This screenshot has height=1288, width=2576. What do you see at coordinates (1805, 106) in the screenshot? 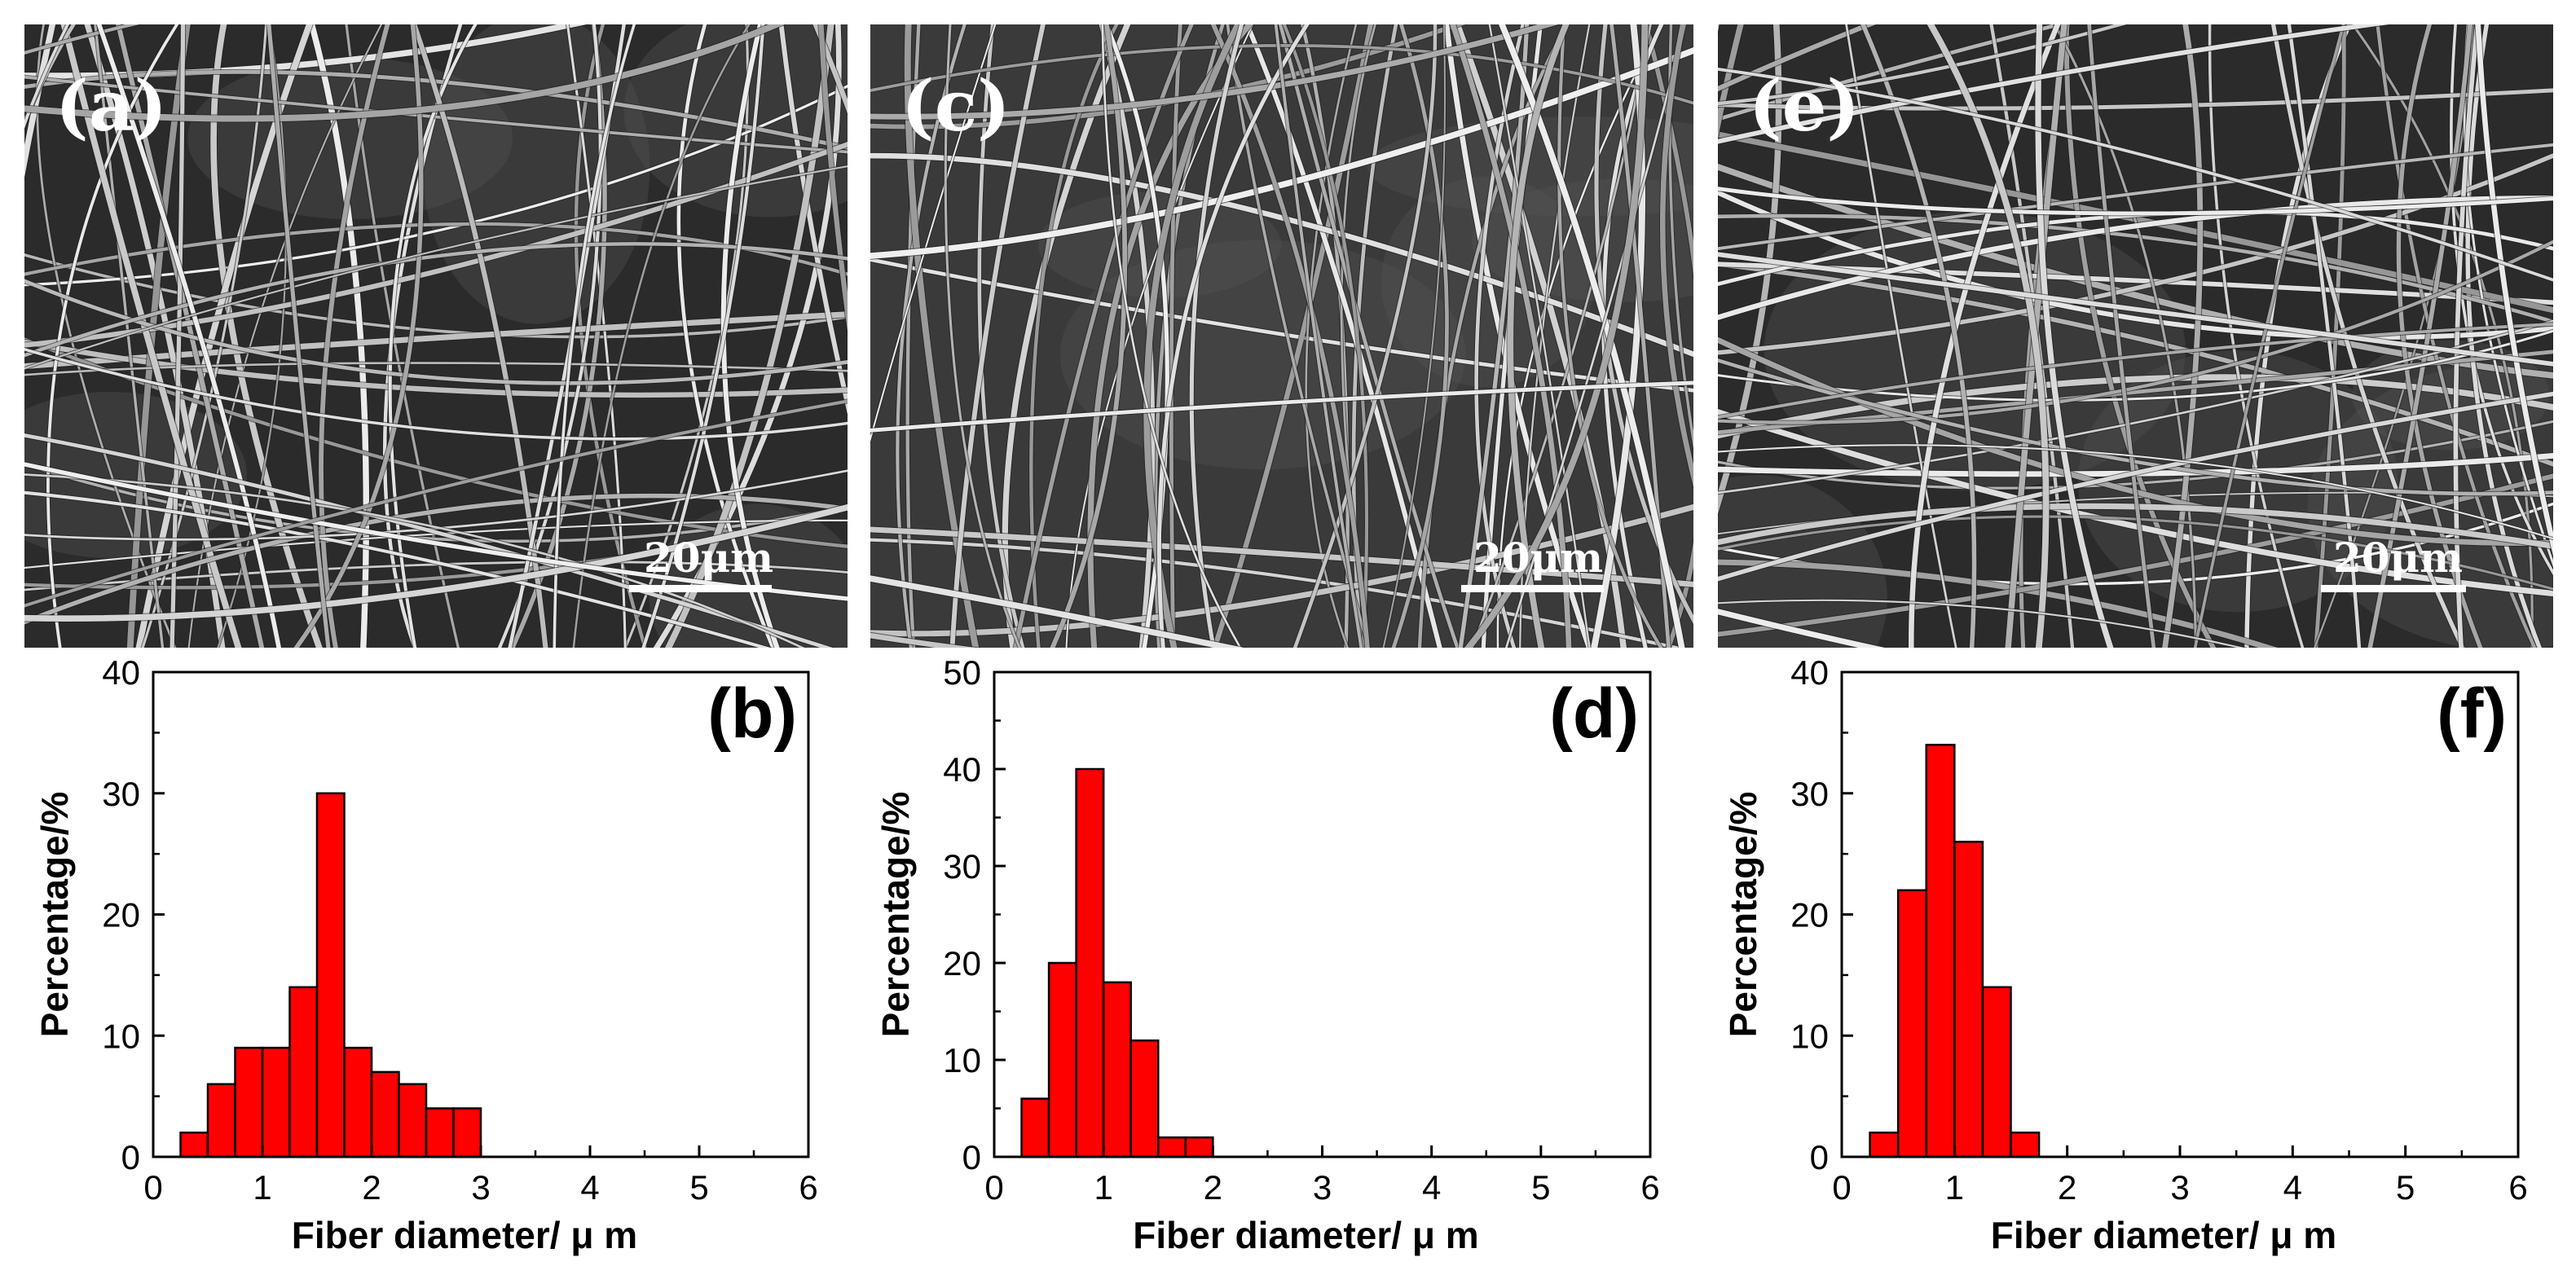
I see `panel-label-e: (e)` at bounding box center [1805, 106].